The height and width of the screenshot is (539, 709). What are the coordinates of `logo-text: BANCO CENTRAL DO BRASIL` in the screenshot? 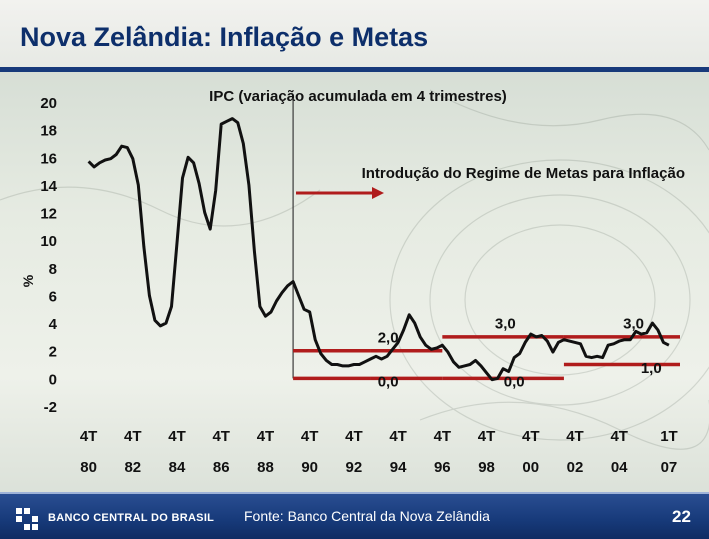 It's located at (131, 518).